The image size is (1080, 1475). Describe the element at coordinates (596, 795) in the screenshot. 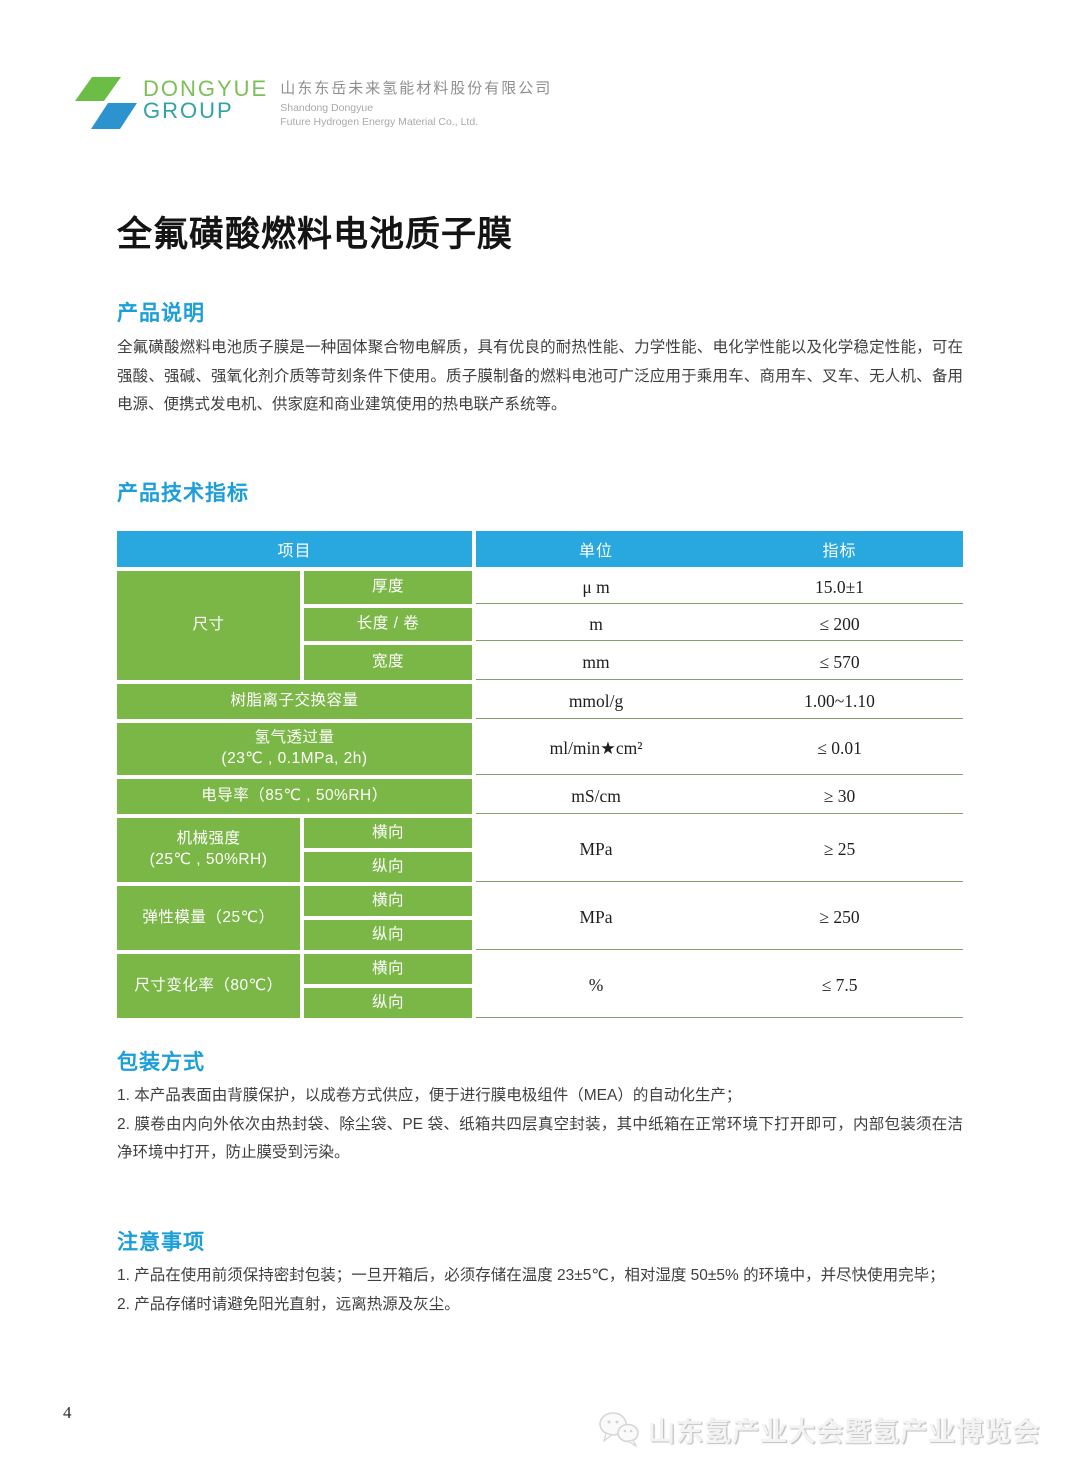

I see `unit-value: mS/cm` at that location.